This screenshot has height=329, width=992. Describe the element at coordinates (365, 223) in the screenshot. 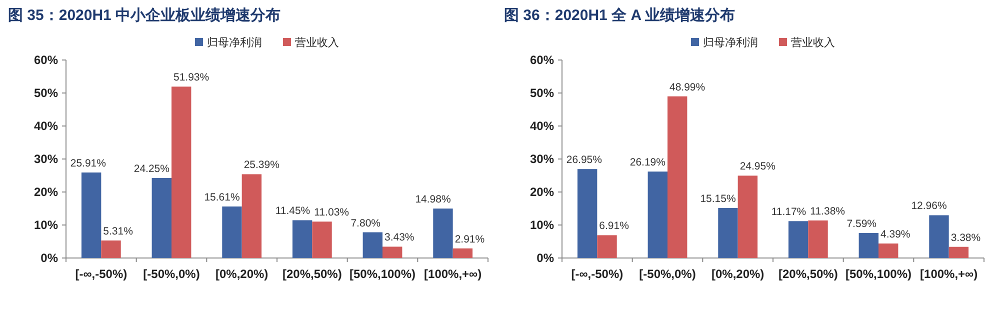

I see `data-label: 7.80%` at that location.